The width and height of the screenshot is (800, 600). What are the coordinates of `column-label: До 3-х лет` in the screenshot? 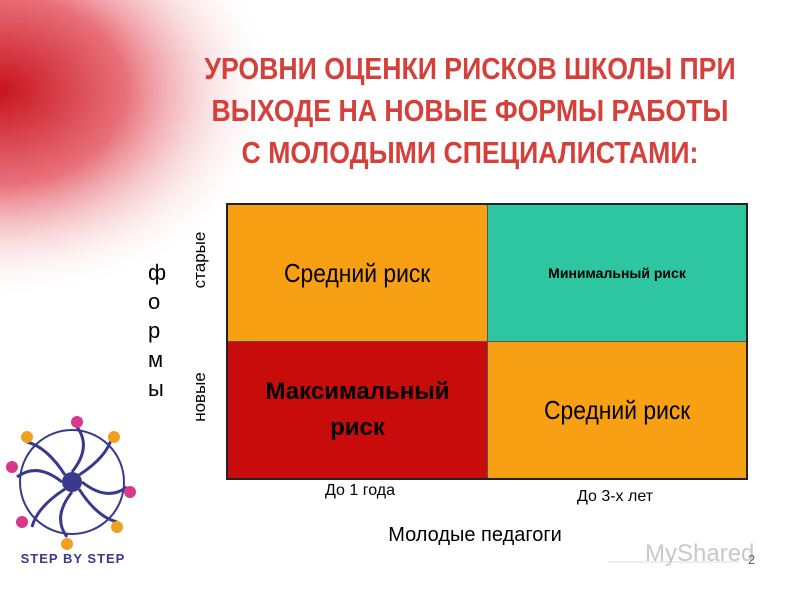 It's located at (615, 496).